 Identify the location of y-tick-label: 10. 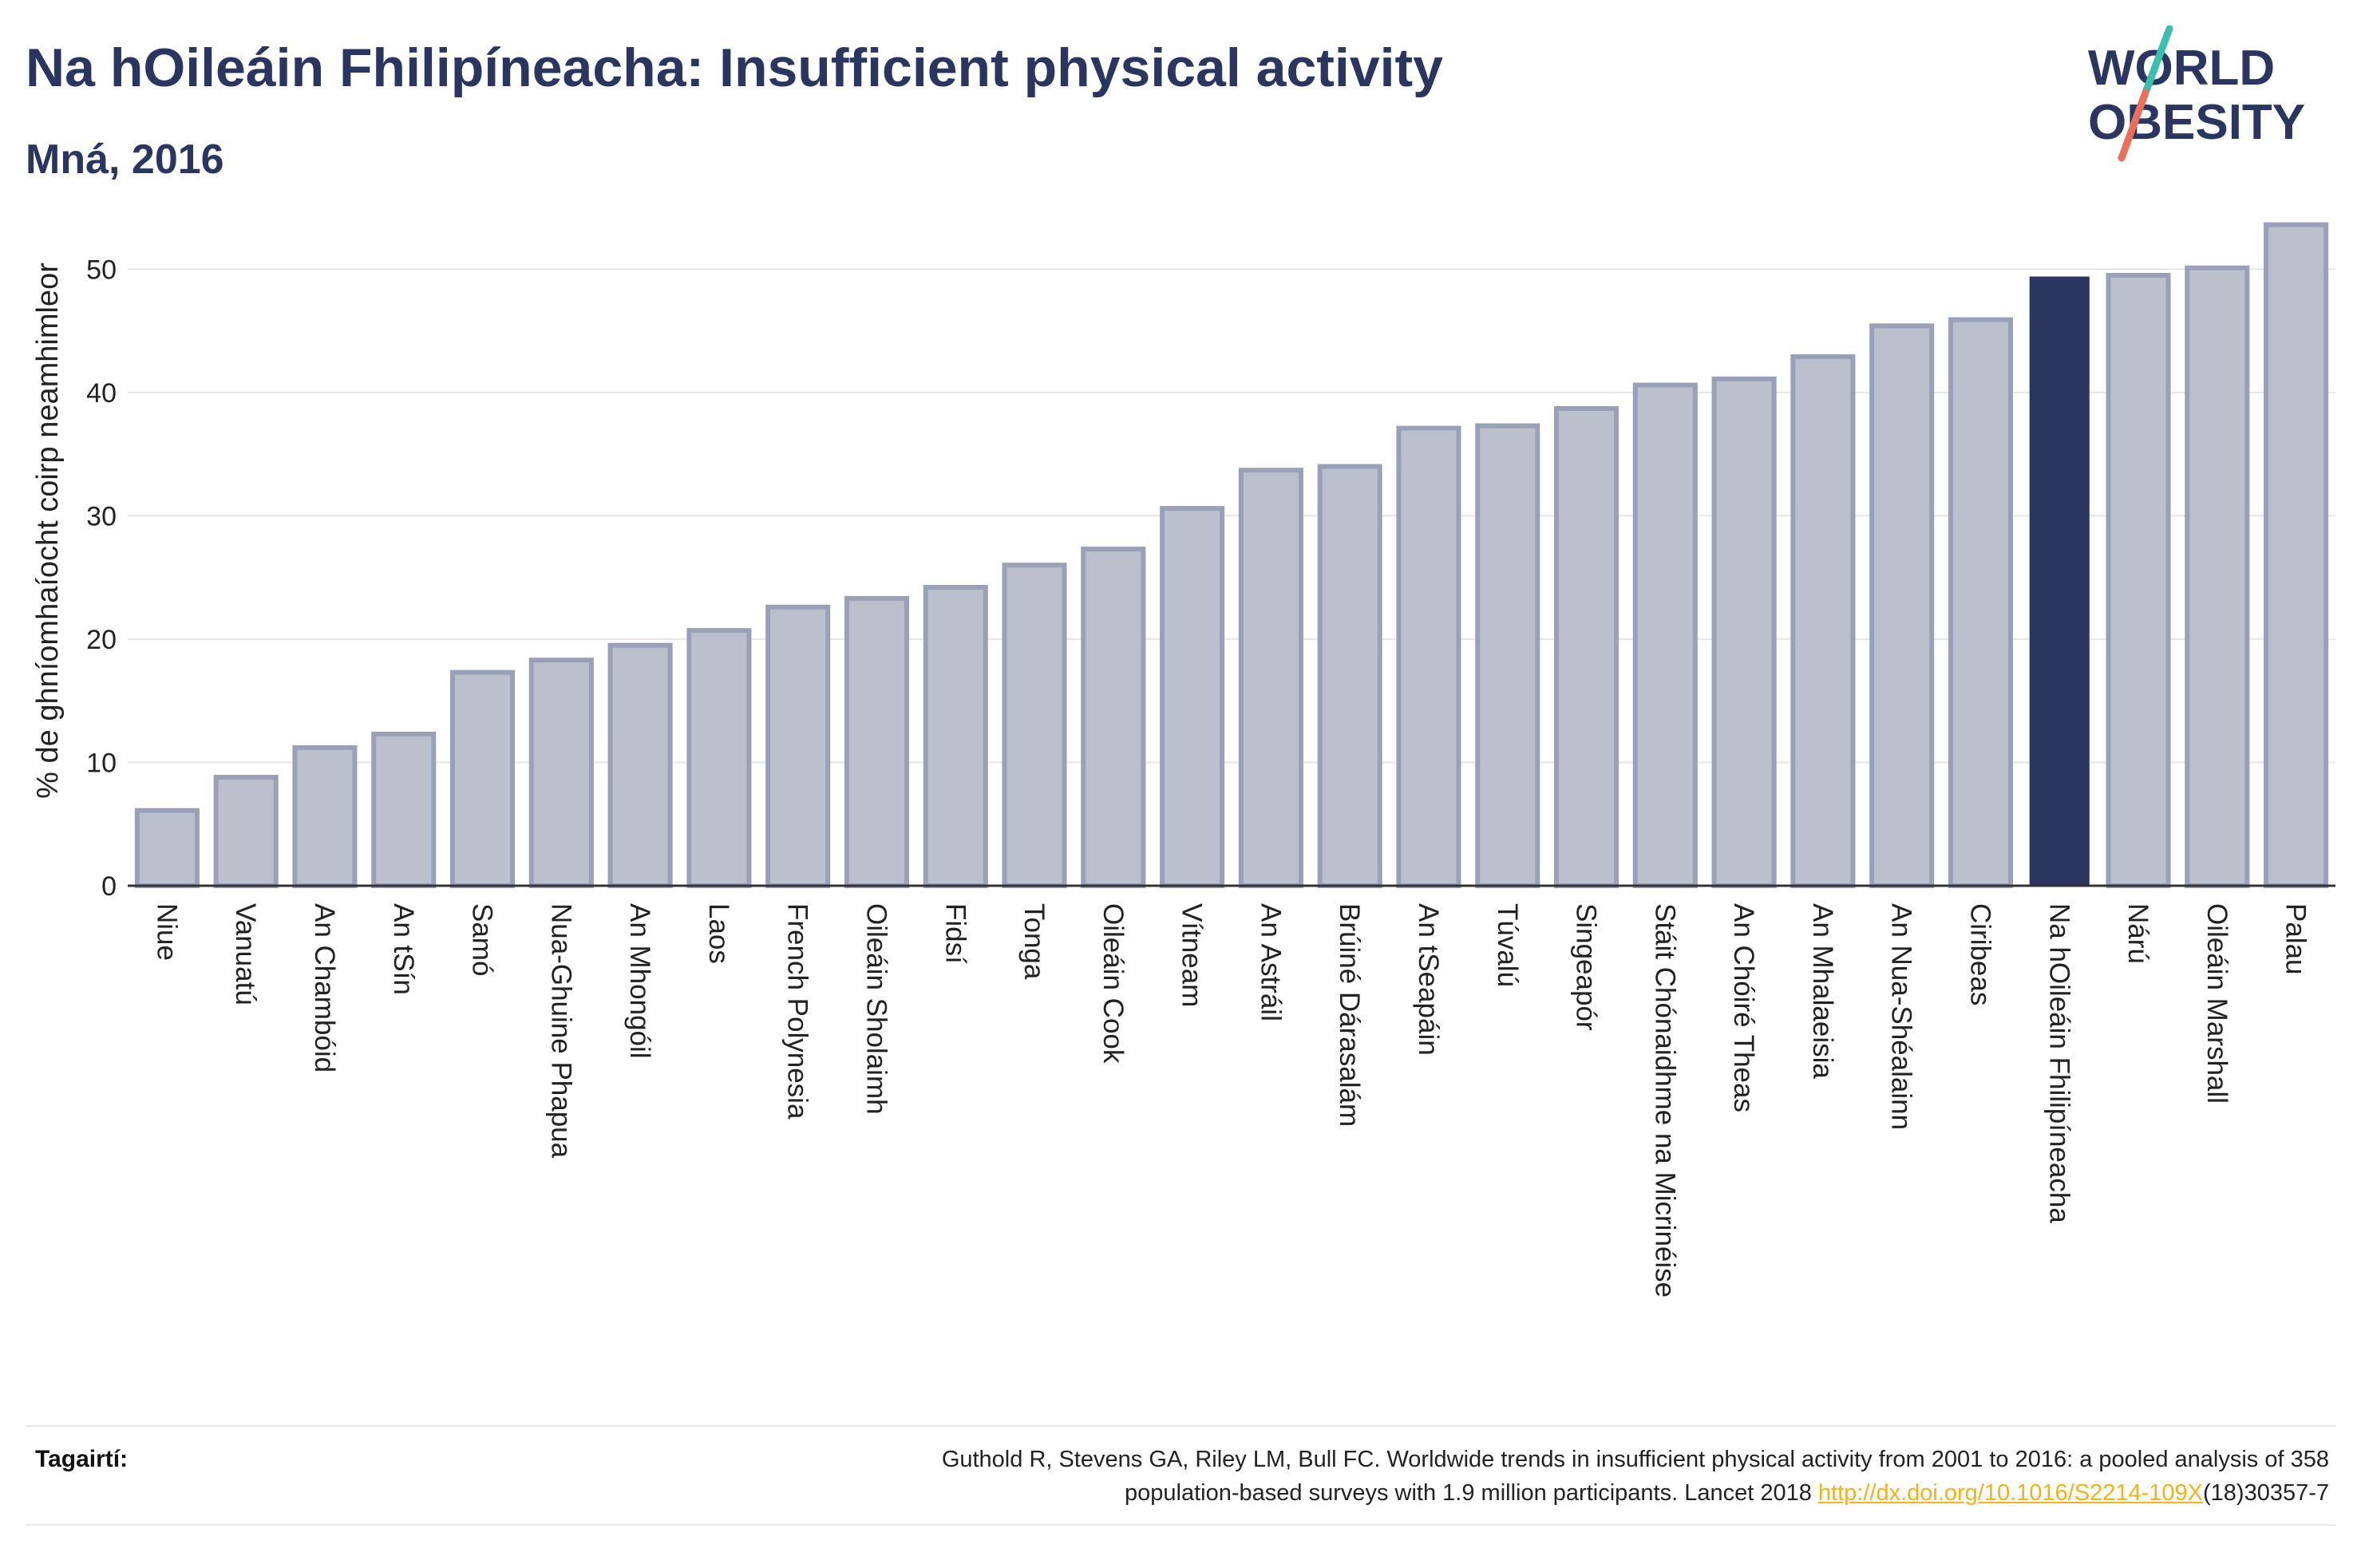
(101, 763).